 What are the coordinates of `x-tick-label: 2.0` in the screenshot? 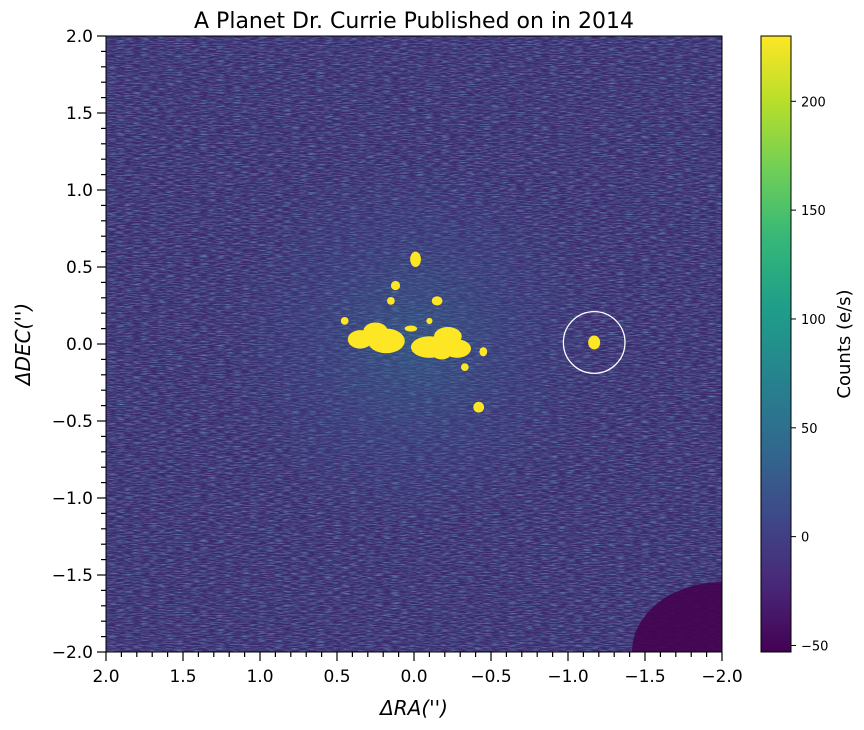 It's located at (105, 677).